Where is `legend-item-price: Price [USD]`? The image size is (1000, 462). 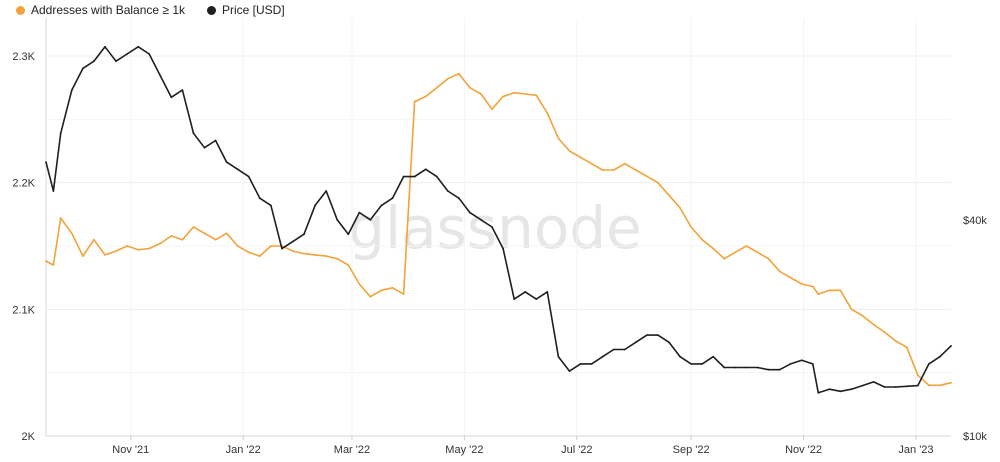 legend-item-price: Price [USD] is located at coordinates (246, 10).